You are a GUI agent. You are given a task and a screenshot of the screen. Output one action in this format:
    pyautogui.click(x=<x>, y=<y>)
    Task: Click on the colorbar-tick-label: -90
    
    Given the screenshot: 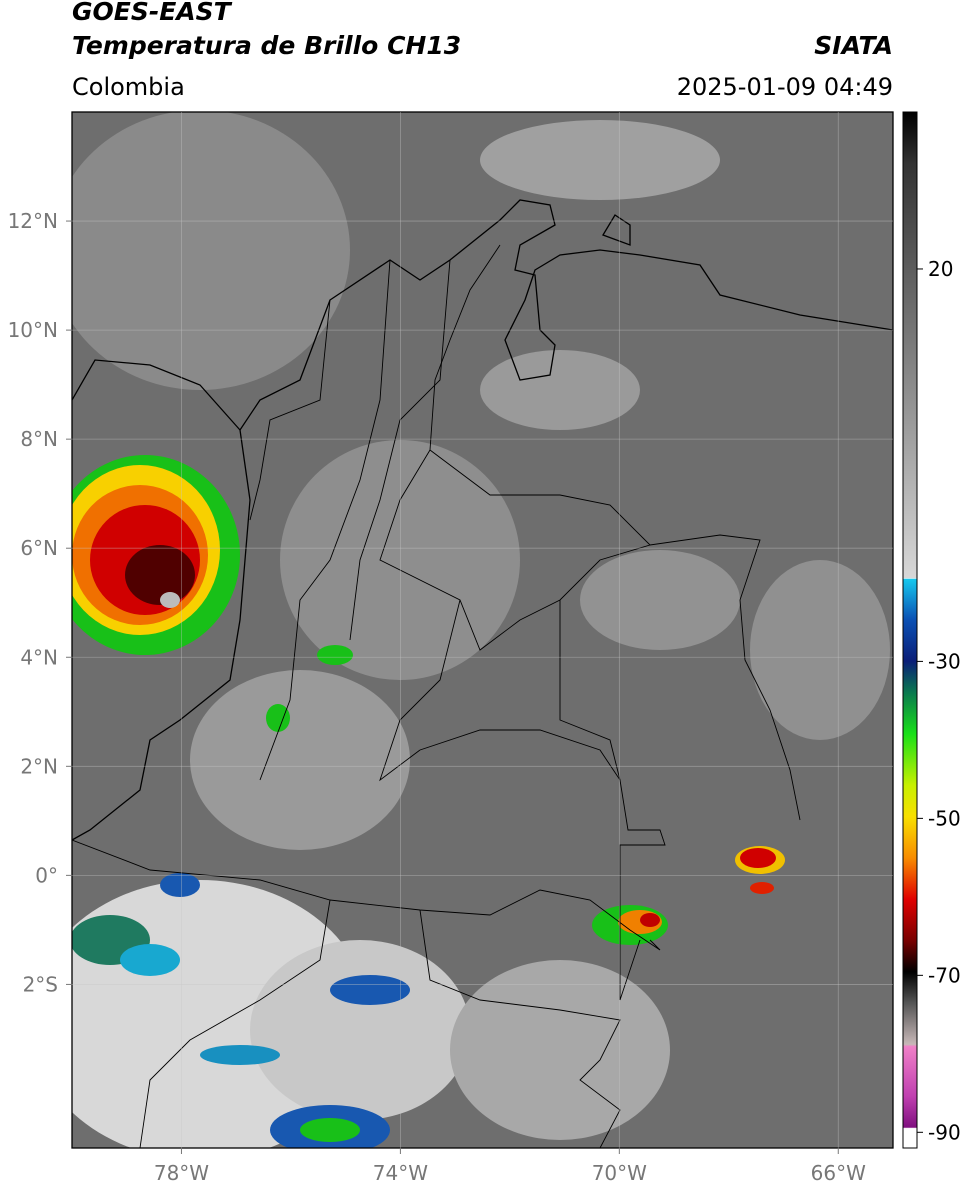 What is the action you would take?
    pyautogui.click(x=944, y=1132)
    